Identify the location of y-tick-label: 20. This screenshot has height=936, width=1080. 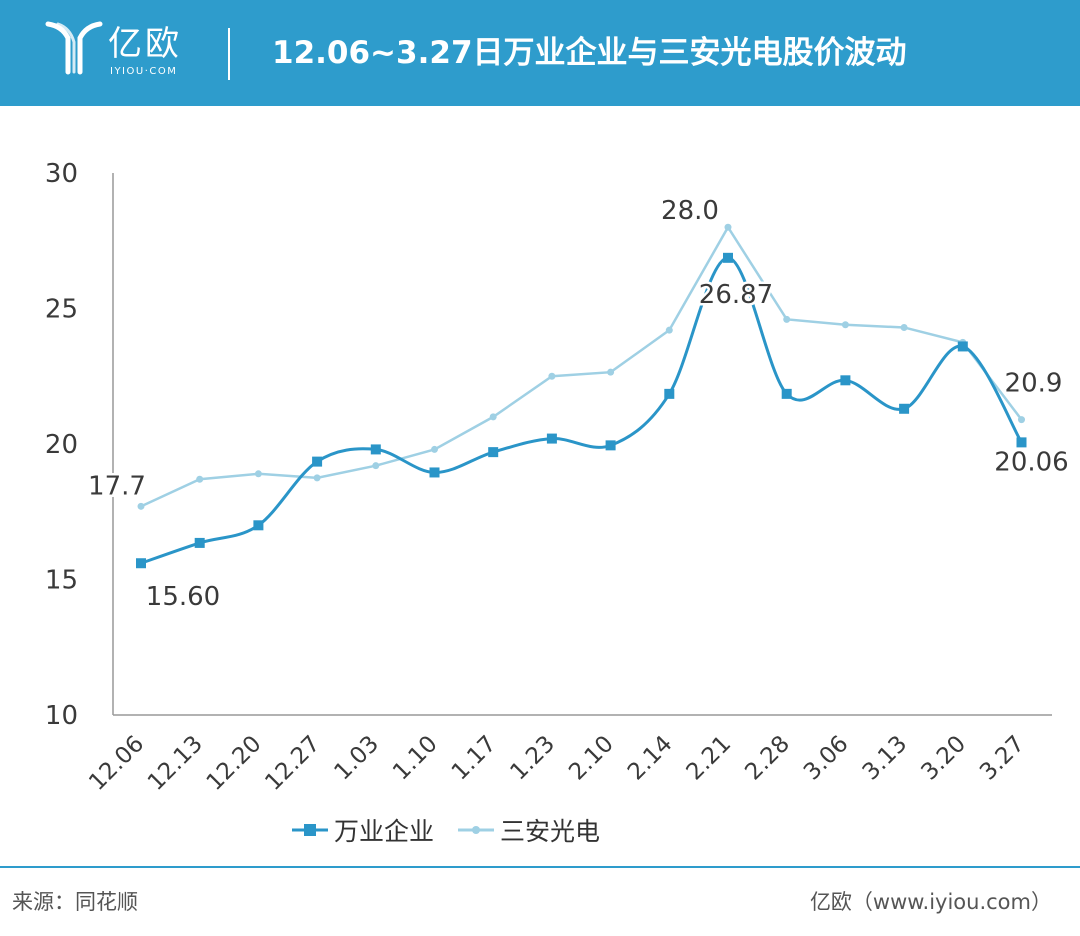
(61, 445).